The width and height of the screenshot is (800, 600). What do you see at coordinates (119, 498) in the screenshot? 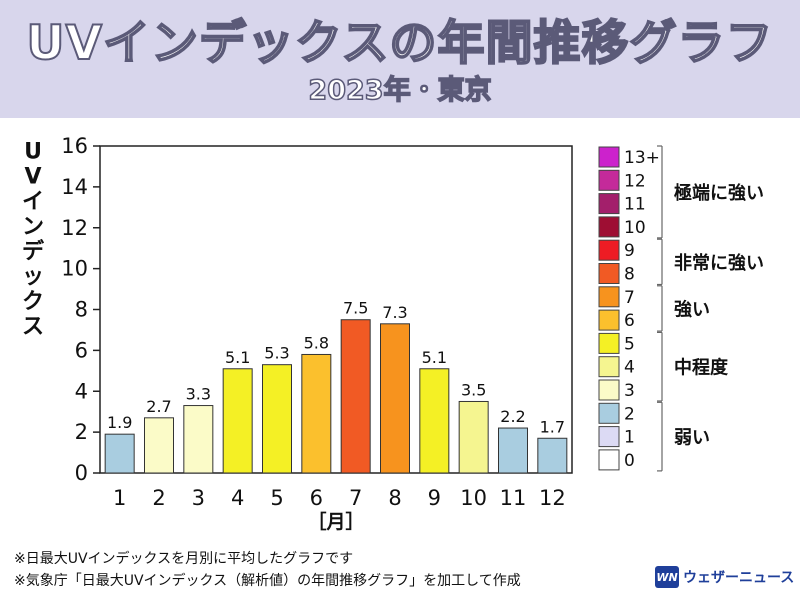
I see `x-tick-label: 1` at bounding box center [119, 498].